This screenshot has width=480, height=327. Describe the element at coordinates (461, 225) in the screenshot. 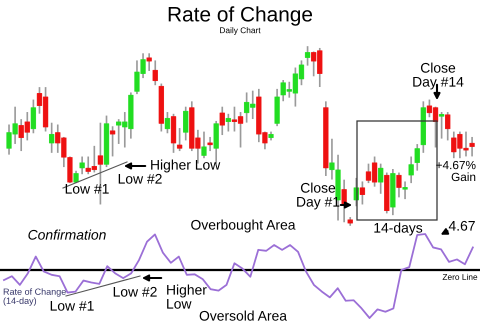

I see `annotation: 4.67` at that location.